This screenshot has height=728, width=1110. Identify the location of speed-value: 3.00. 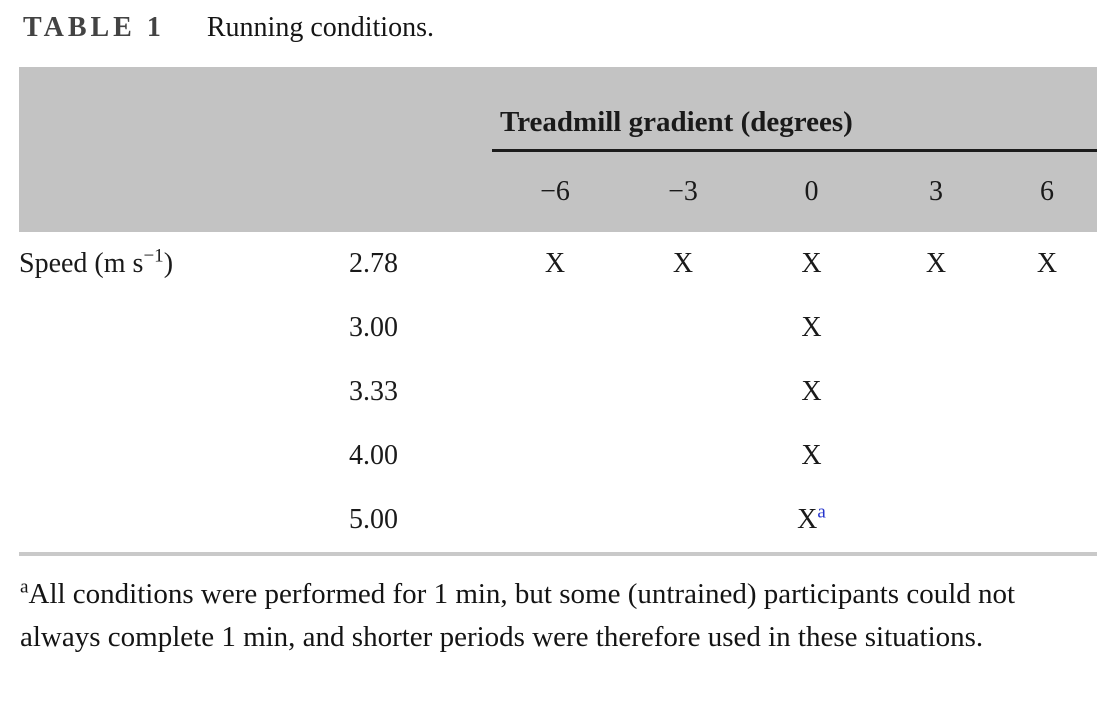
(373, 327).